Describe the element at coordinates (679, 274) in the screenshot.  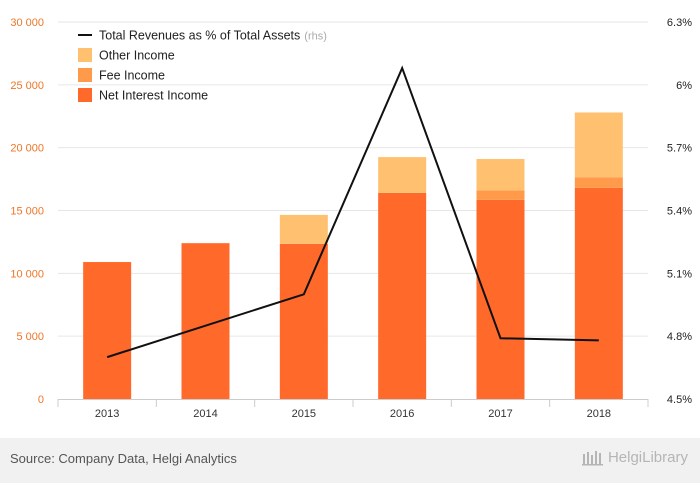
I see `y-tick-label-right: 5.1%` at that location.